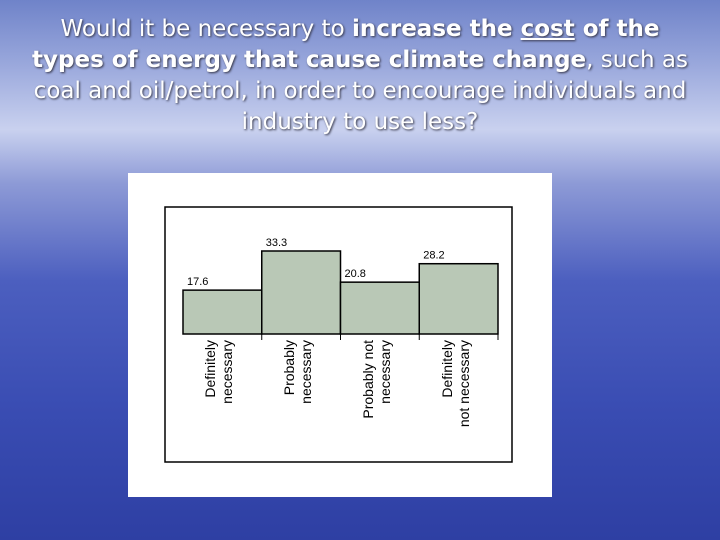  What do you see at coordinates (547, 29) in the screenshot?
I see `title-part: cost` at bounding box center [547, 29].